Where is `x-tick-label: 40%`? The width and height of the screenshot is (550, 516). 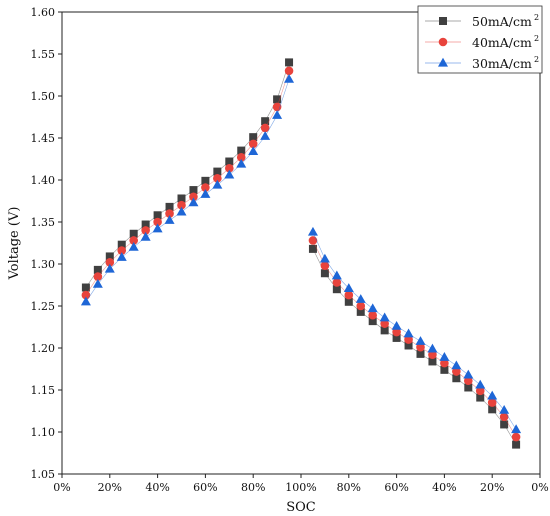
x-tick-label: 40% is located at coordinates (444, 487).